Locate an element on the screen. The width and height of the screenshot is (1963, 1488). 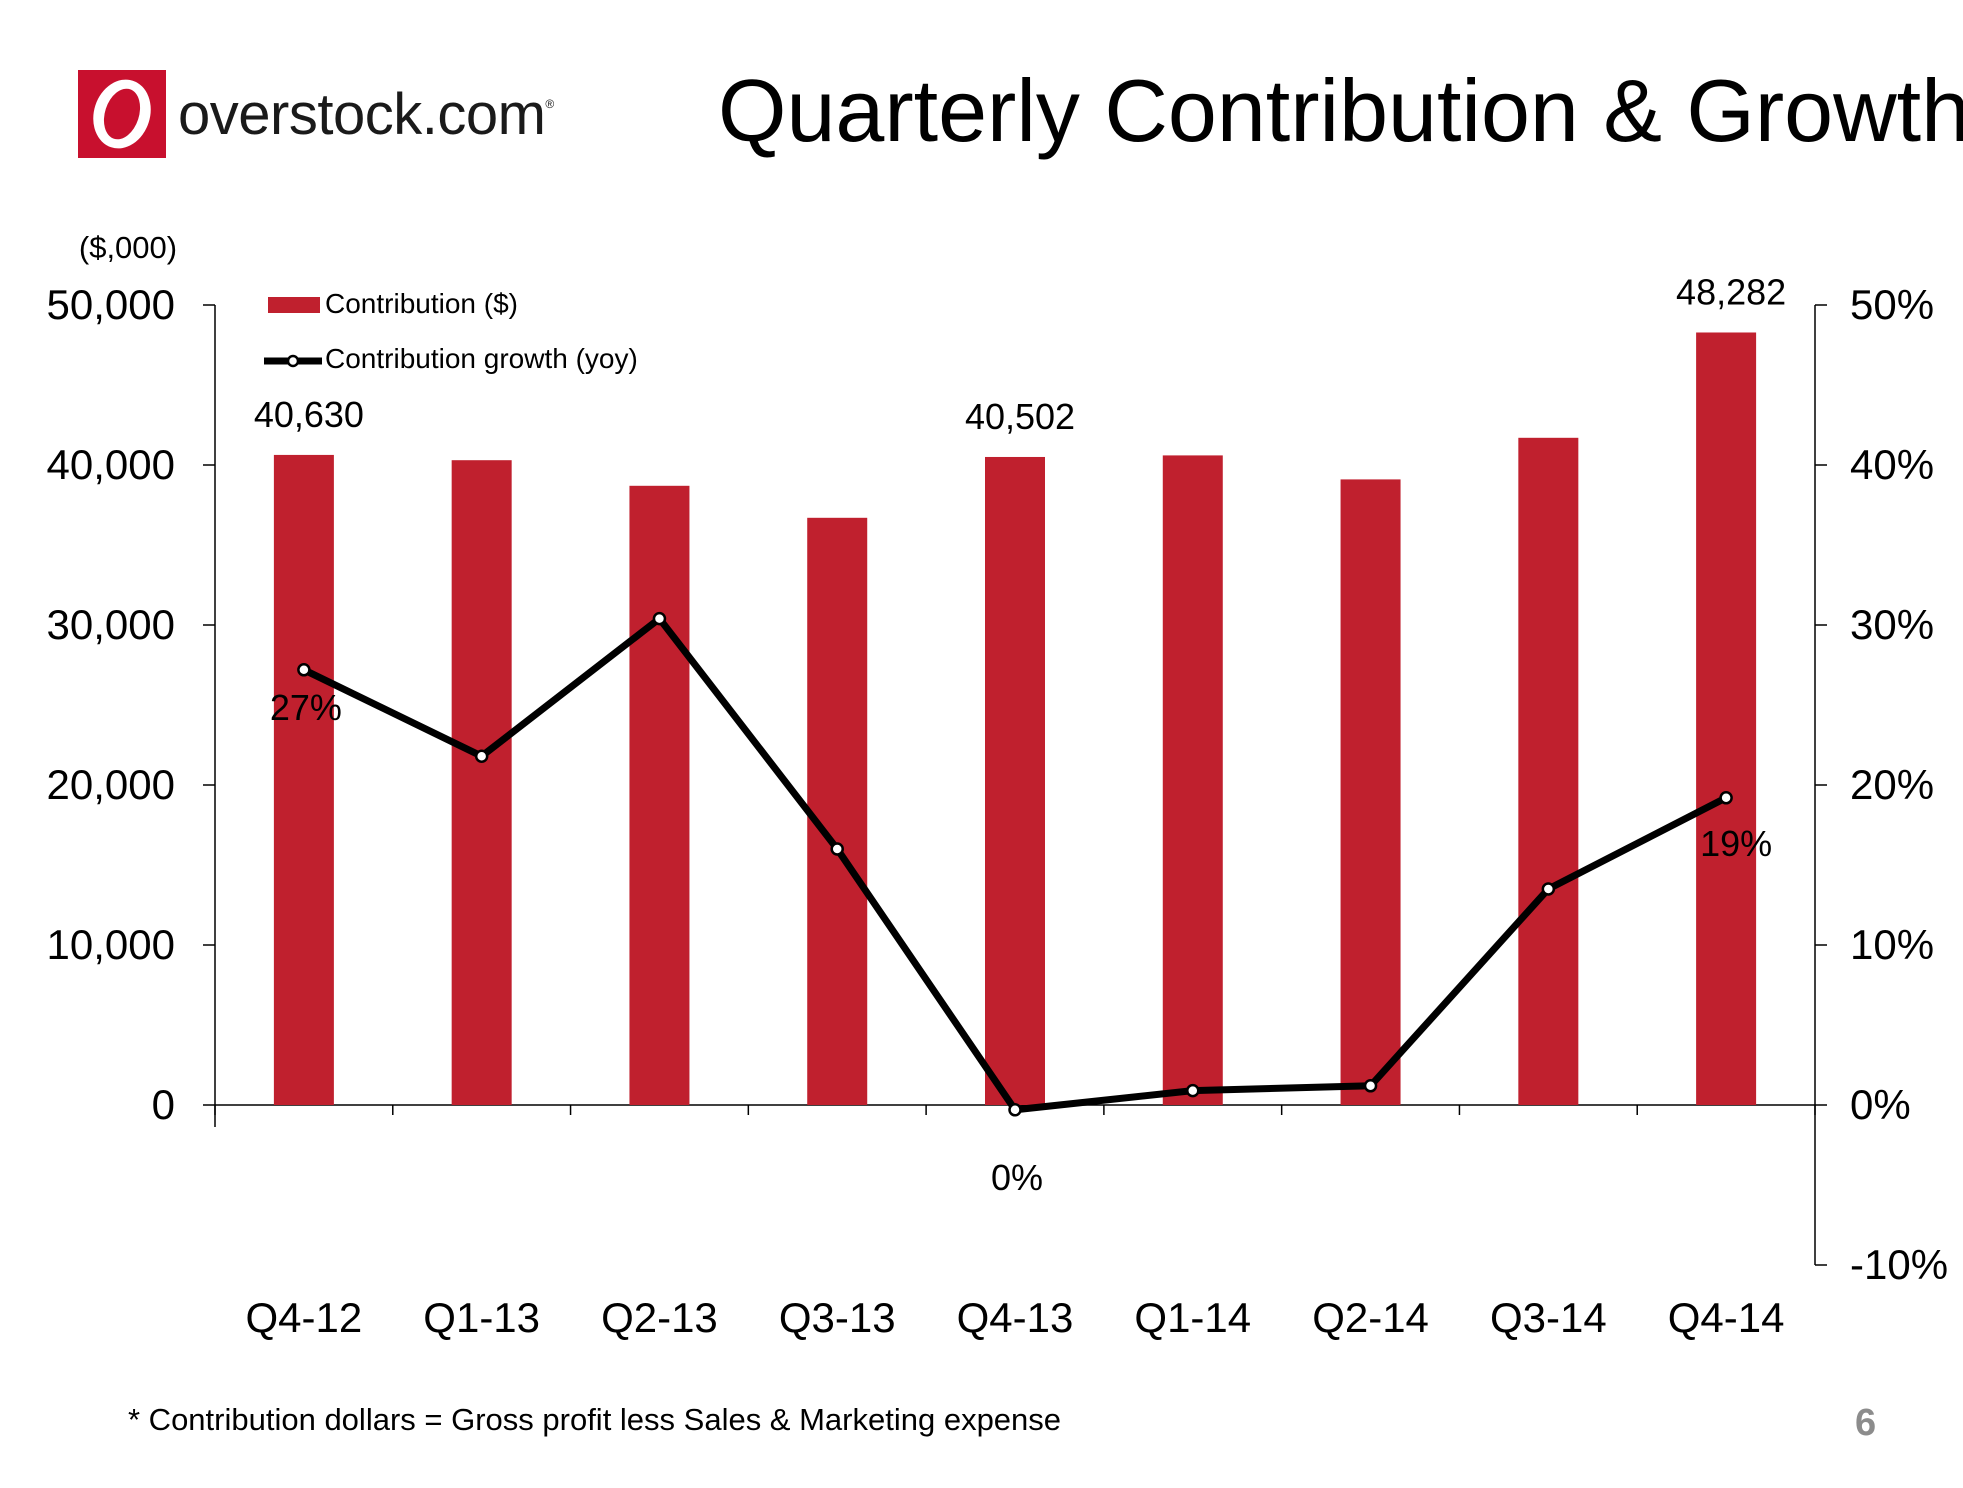
left-axis-tick-label: 40,000 is located at coordinates (111, 464).